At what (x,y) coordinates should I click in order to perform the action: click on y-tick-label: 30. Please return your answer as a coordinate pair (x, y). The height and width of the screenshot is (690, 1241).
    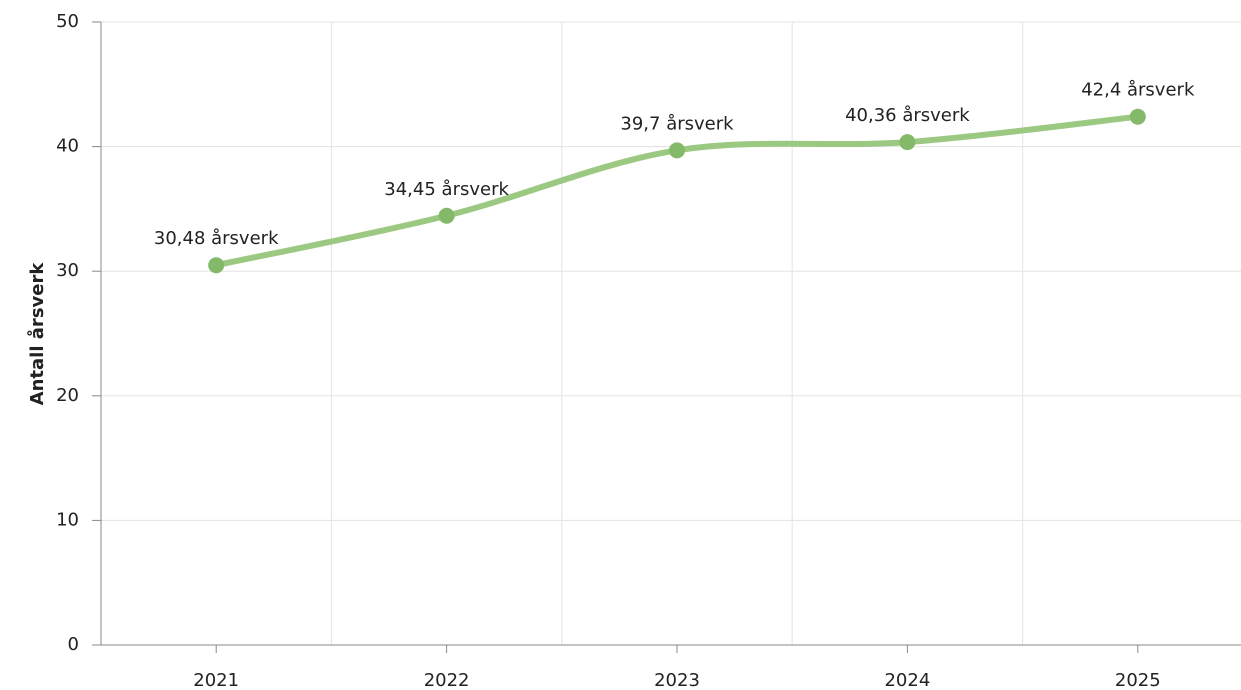
    Looking at the image, I should click on (67, 270).